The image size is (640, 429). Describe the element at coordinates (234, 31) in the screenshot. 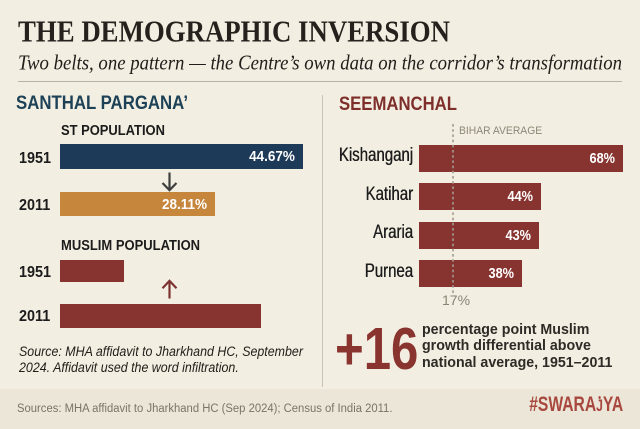

I see `svg-text: THE DEMOGRAPHIC INVERSION` at that location.